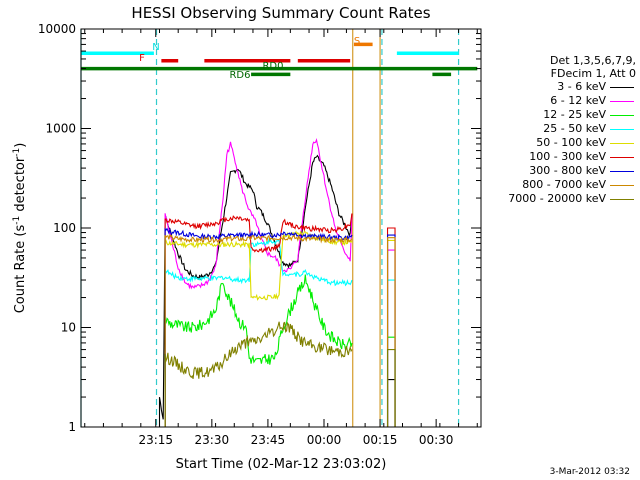 This screenshot has height=480, width=640. What do you see at coordinates (68, 328) in the screenshot?
I see `y-tick-label: 10` at bounding box center [68, 328].